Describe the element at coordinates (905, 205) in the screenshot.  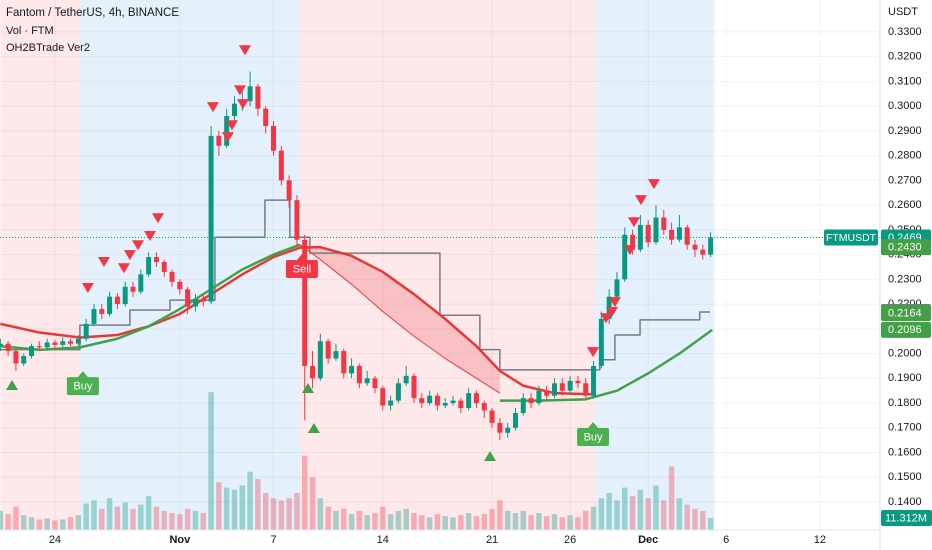
I see `y-tick-label: 0.2600` at that location.